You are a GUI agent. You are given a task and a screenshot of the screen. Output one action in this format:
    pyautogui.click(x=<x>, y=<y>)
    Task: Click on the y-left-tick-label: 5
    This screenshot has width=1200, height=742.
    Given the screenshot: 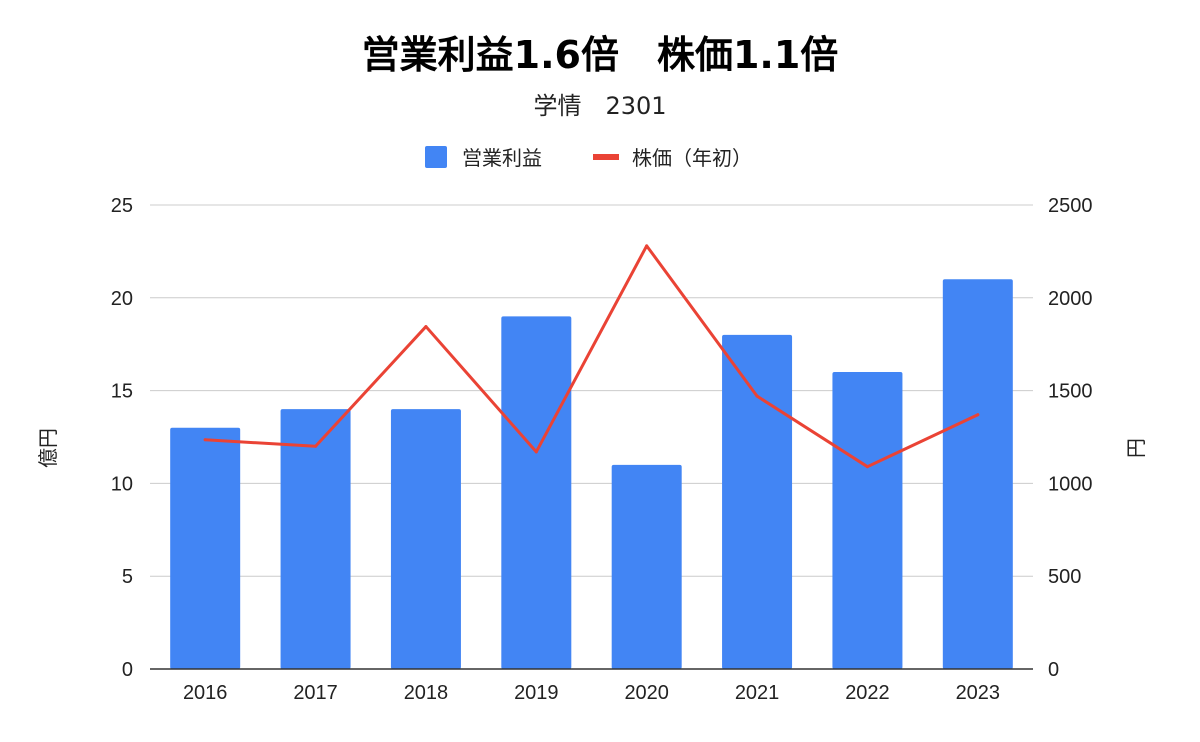 What is the action you would take?
    pyautogui.click(x=127, y=577)
    